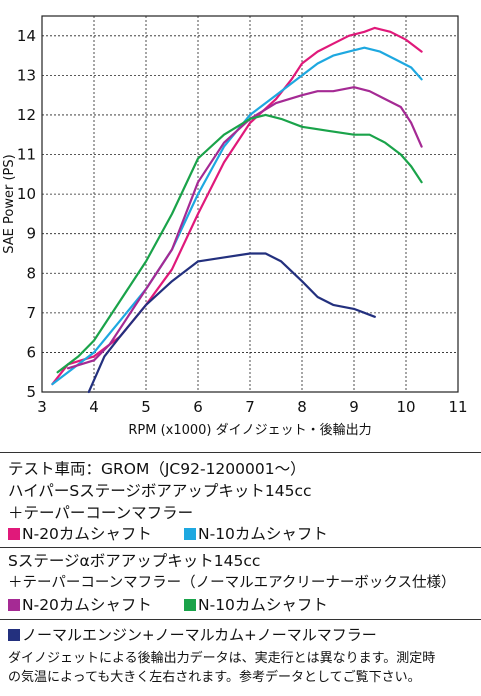 The image size is (481, 696). What do you see at coordinates (26, 155) in the screenshot?
I see `y-tick-label: 11` at bounding box center [26, 155].